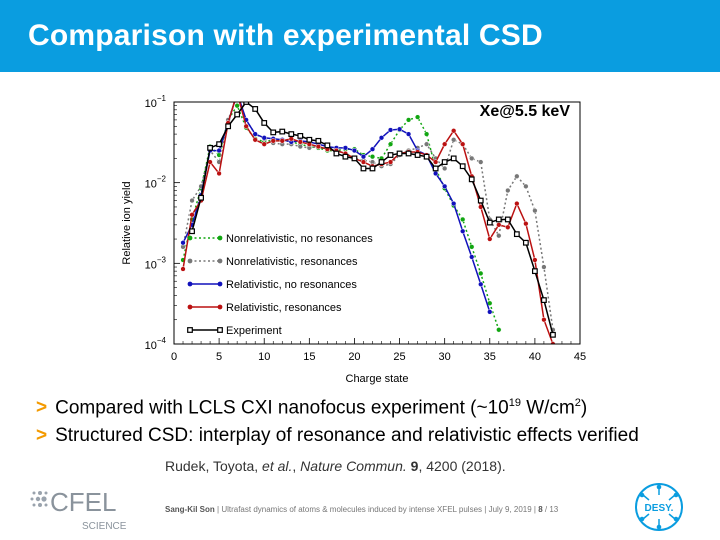 Image resolution: width=720 pixels, height=540 pixels. Describe the element at coordinates (299, 239) in the screenshot. I see `legend-label-nonrelativistic-no-resonances: Nonrelativistic, no resonances` at that location.